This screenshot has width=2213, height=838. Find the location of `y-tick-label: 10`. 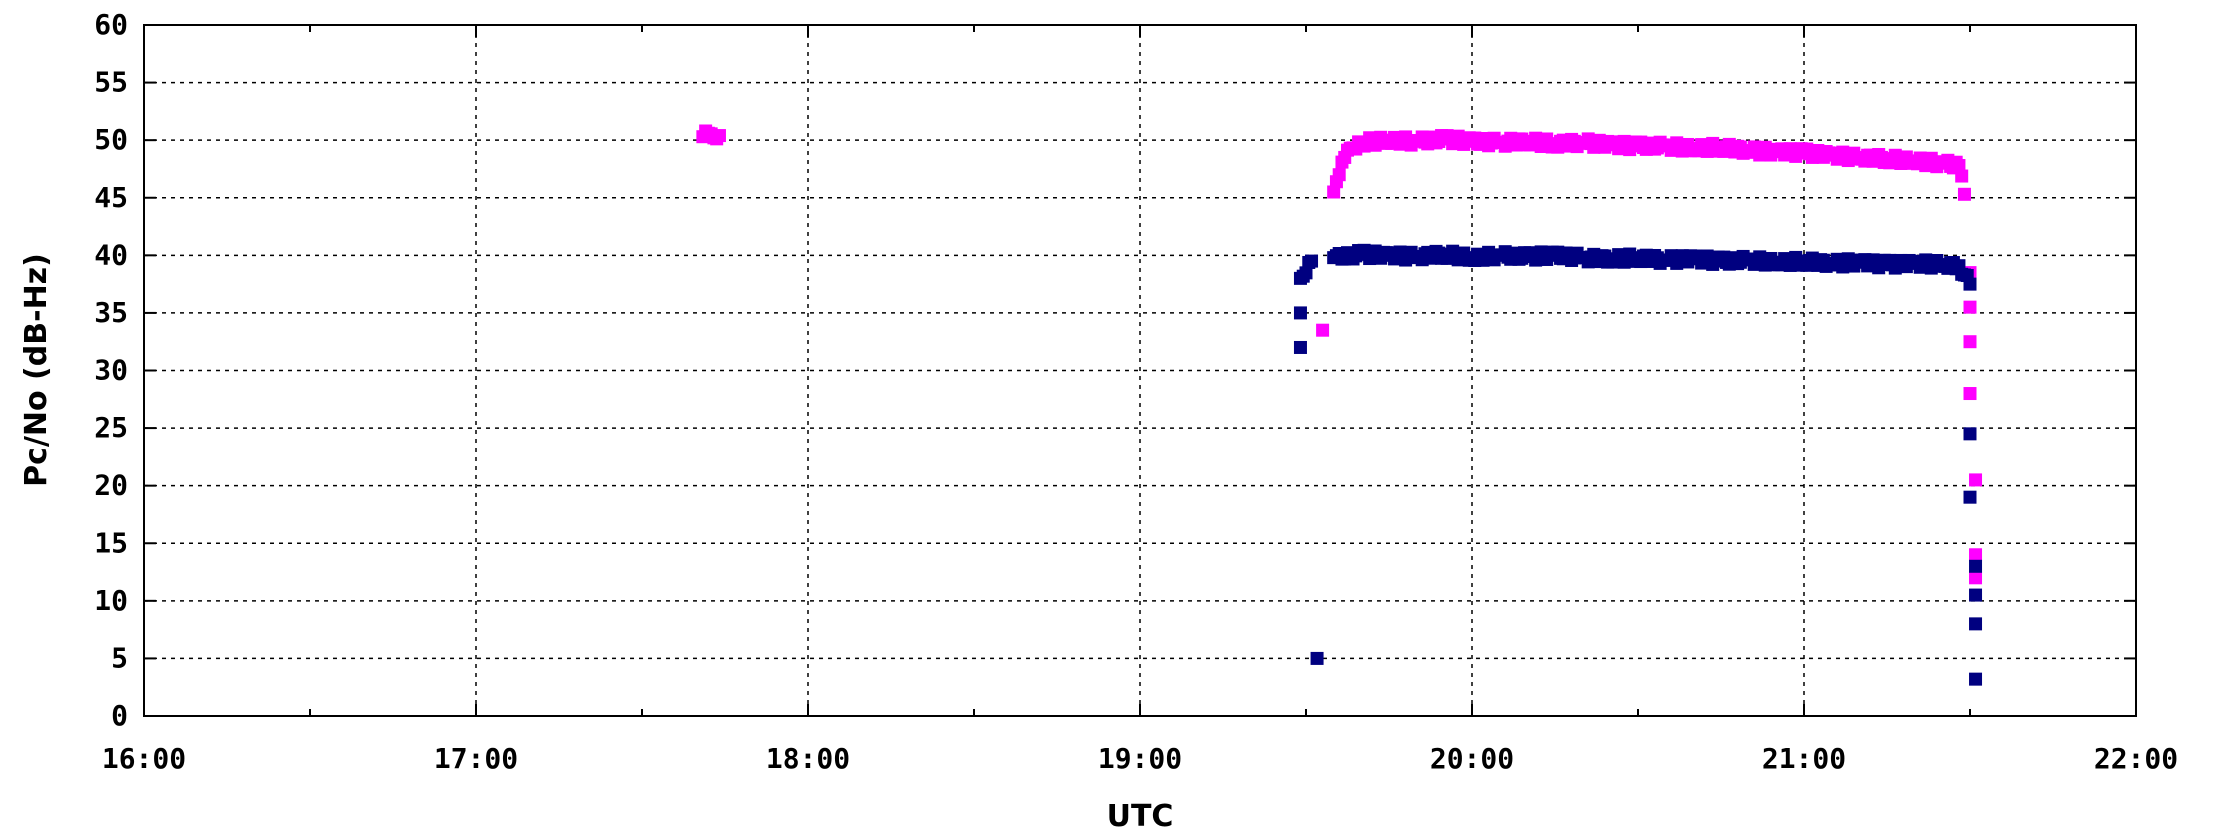

y-tick-label: 10 is located at coordinates (111, 600).